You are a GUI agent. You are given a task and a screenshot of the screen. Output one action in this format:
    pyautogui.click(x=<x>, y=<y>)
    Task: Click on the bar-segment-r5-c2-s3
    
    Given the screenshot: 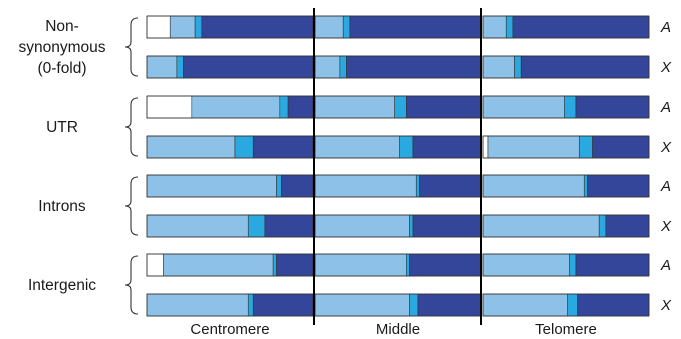 What is the action you would take?
    pyautogui.click(x=627, y=226)
    